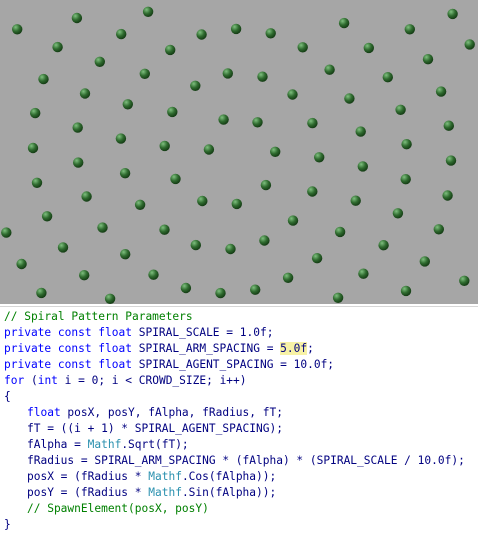  Describe the element at coordinates (294, 348) in the screenshot. I see `highlighted-value: 5.0f` at that location.